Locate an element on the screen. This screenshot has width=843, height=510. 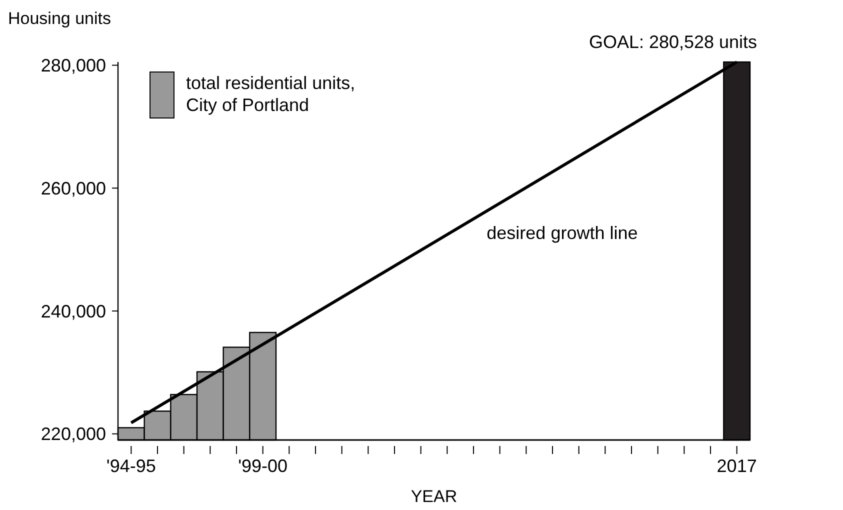
y-axis-title: Housing units is located at coordinates (60, 18).